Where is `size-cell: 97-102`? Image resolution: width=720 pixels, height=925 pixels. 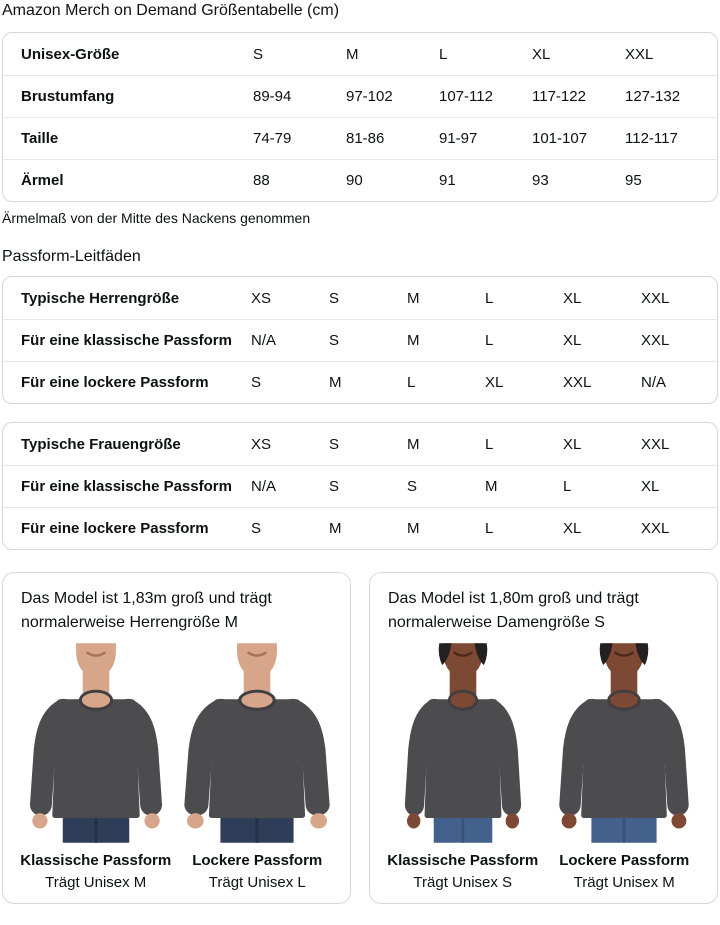 size-cell: 97-102 is located at coordinates (369, 96).